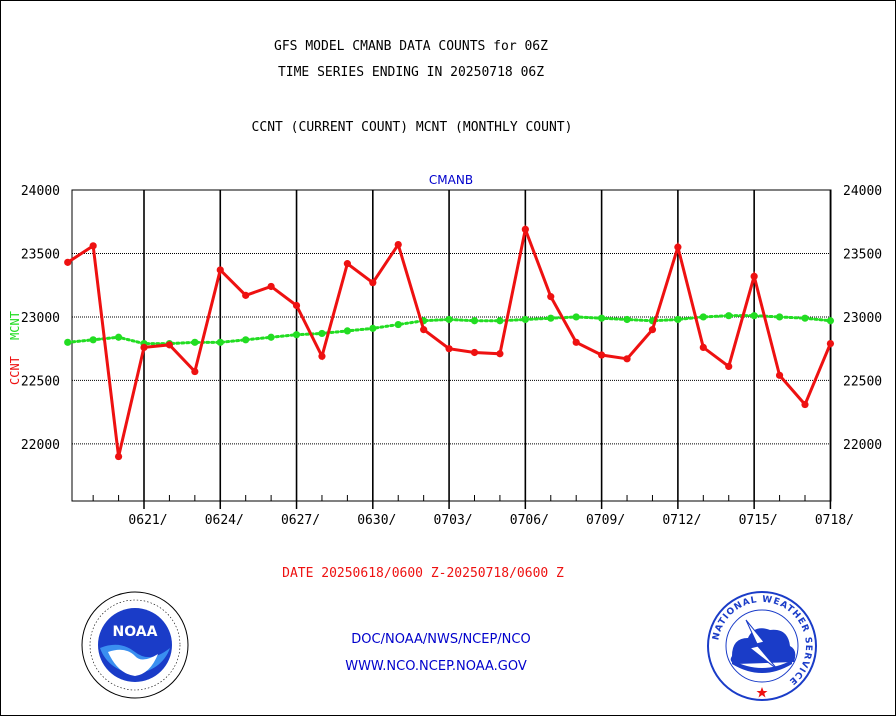  Describe the element at coordinates (605, 520) in the screenshot. I see `x-tick-label: 0709/` at that location.